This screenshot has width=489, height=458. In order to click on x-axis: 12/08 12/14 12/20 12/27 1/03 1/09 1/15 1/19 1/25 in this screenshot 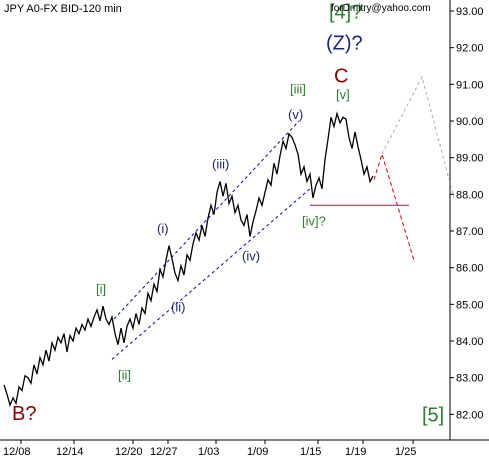, I will do `click(209, 449)`.